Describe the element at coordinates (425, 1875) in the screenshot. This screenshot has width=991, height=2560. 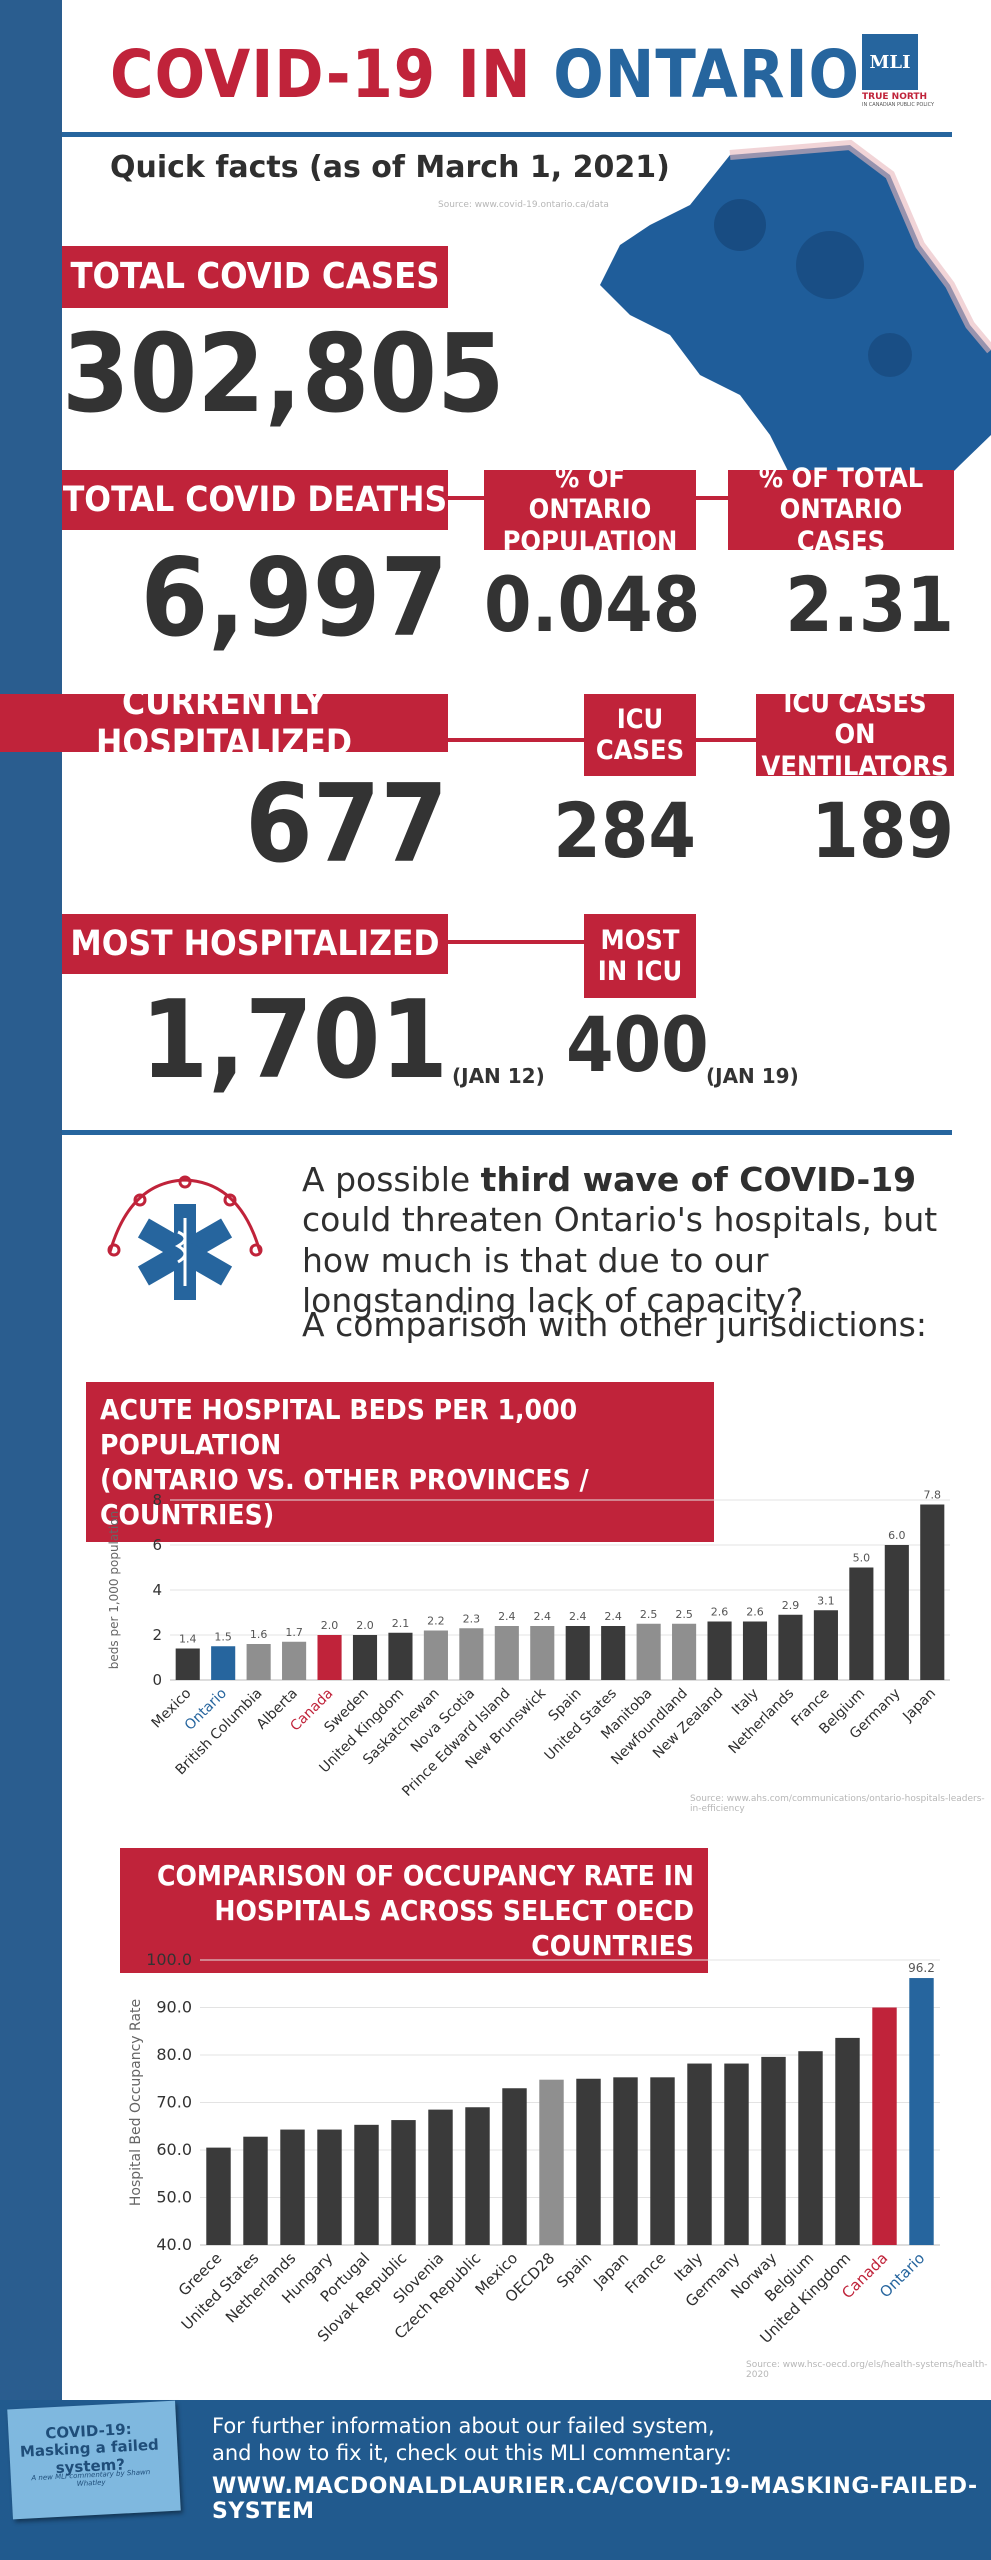
I see `chart2-title-line1: COMPARISON OF OCCUPANCY RATE IN` at that location.